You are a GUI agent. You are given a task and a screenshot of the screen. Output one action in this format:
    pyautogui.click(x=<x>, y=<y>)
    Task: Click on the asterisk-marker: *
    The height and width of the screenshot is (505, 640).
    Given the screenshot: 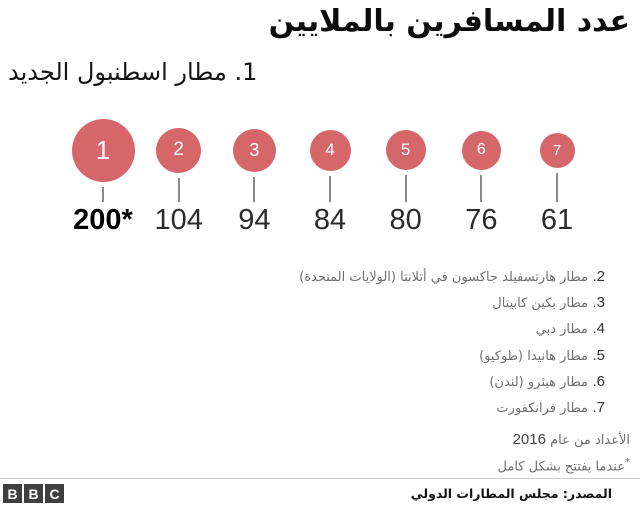 What is the action you would take?
    pyautogui.click(x=627, y=462)
    